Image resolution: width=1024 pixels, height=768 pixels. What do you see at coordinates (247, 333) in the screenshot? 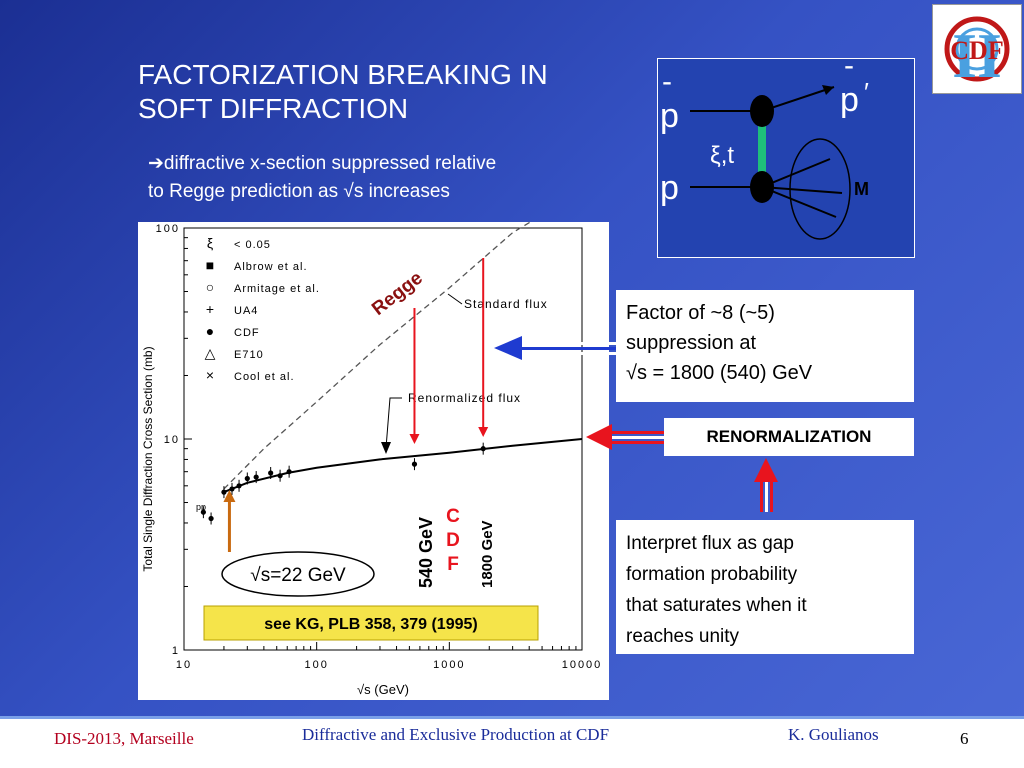
I see `legend-label: CDF` at bounding box center [247, 333].